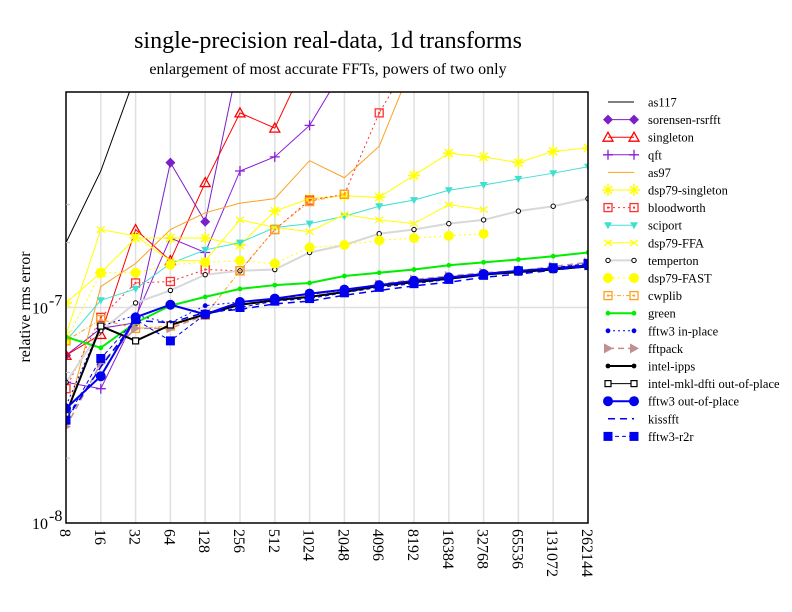 This screenshot has width=792, height=612. Describe the element at coordinates (25, 307) in the screenshot. I see `y-axis-label: relative rms error` at that location.